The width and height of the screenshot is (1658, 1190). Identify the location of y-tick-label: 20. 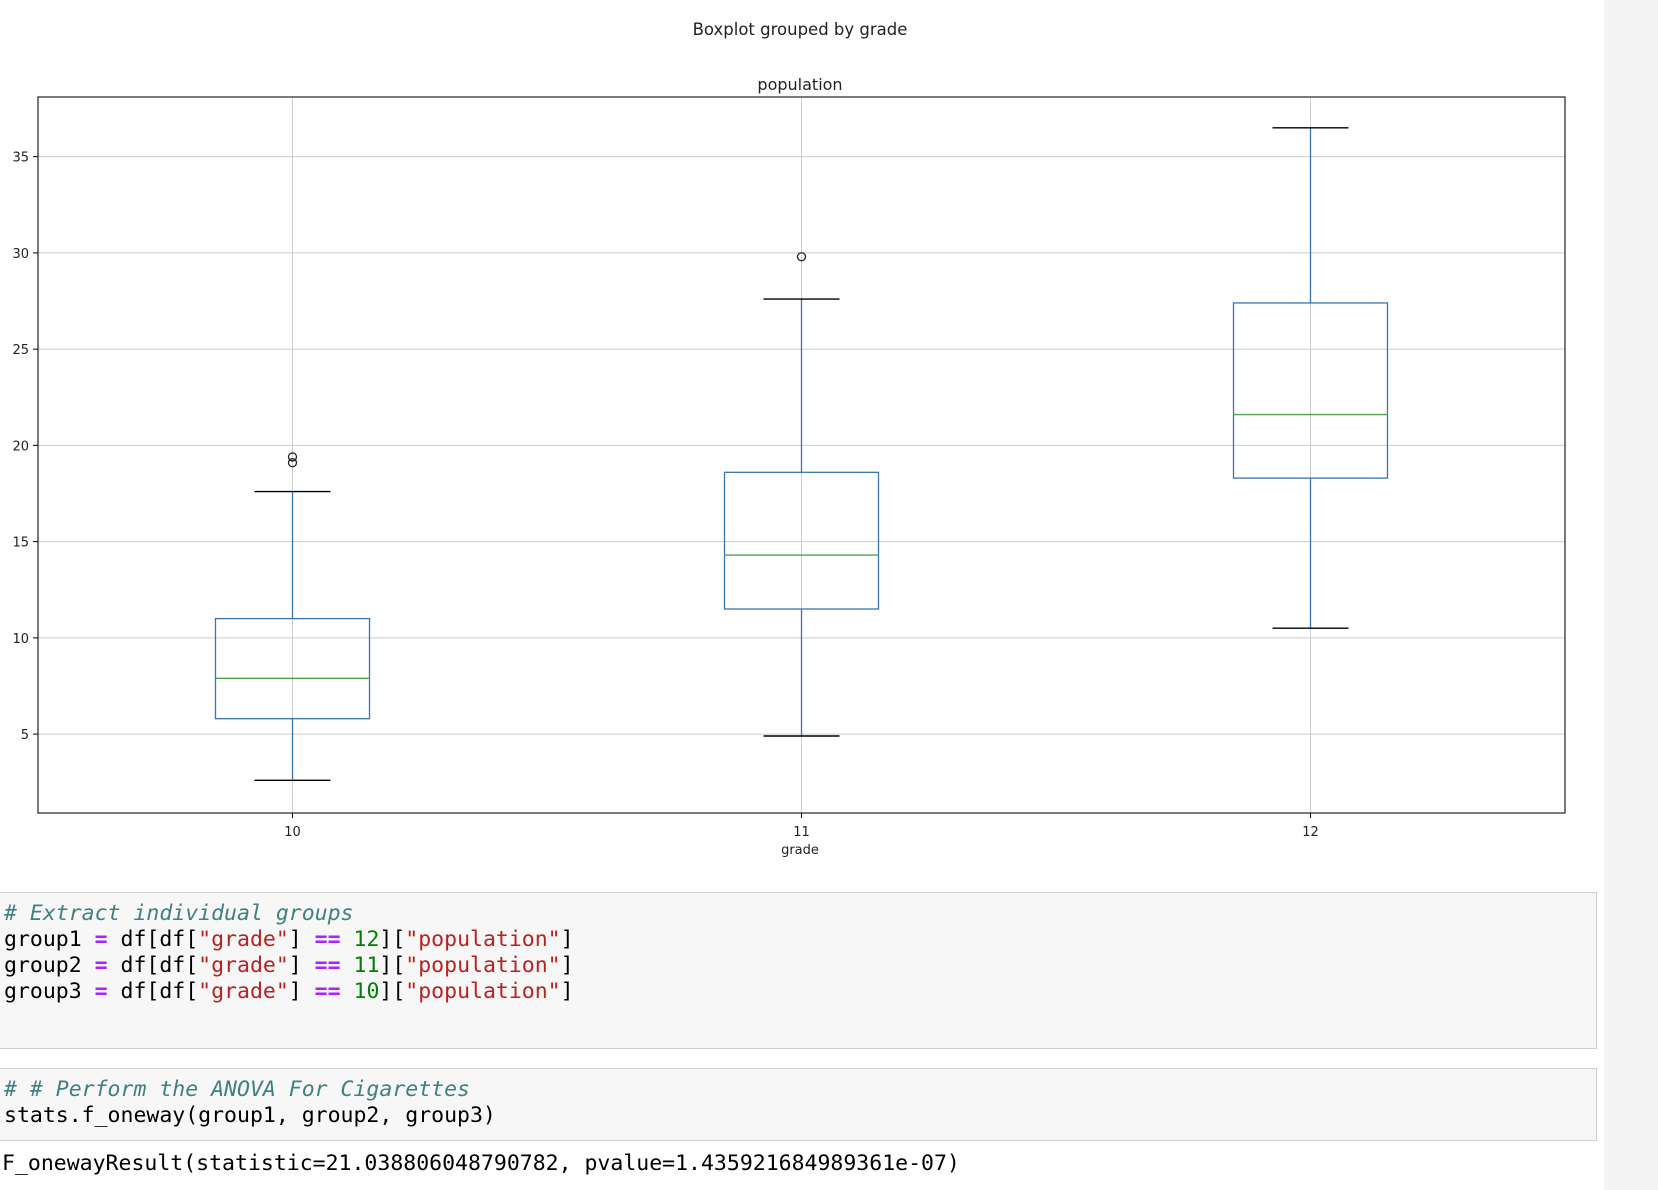
(20, 446).